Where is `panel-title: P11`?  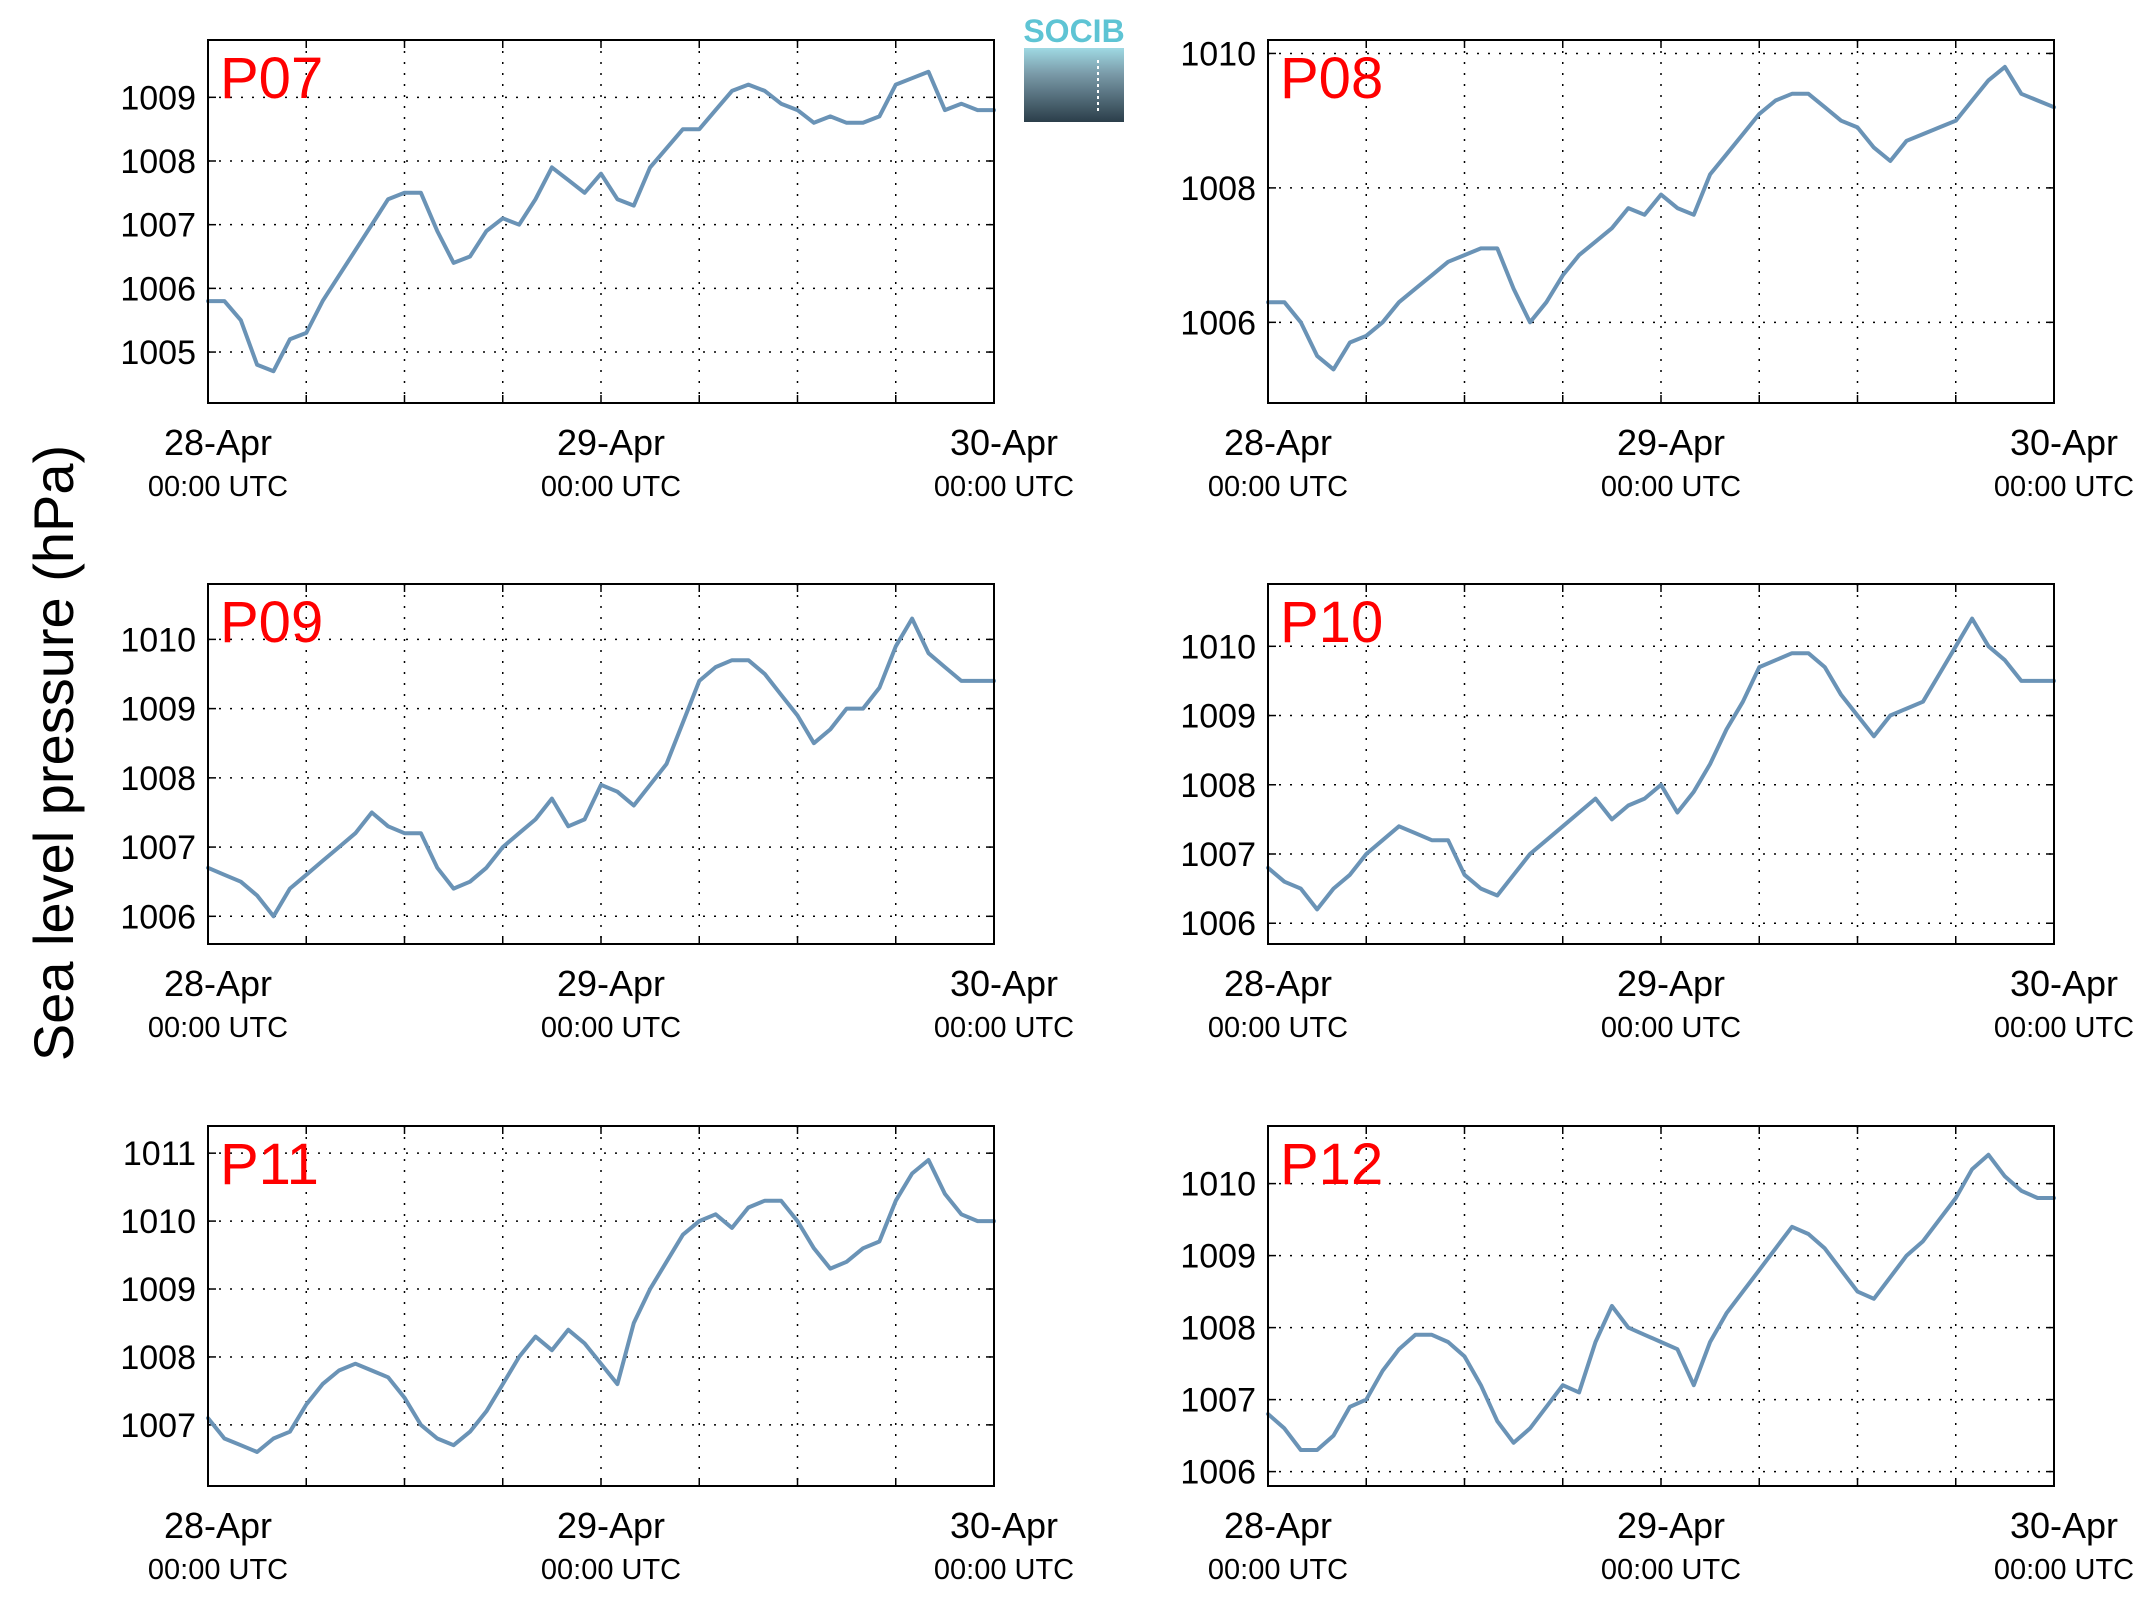
panel-title: P11 is located at coordinates (269, 1164).